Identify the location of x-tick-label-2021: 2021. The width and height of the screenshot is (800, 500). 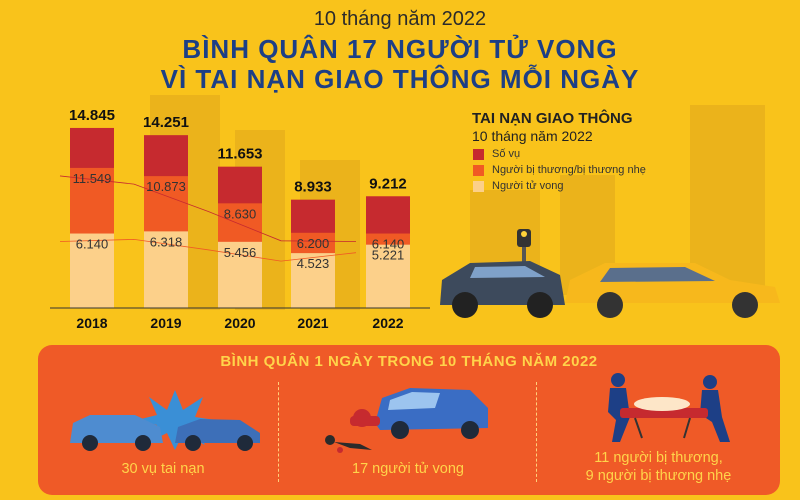
(312, 323).